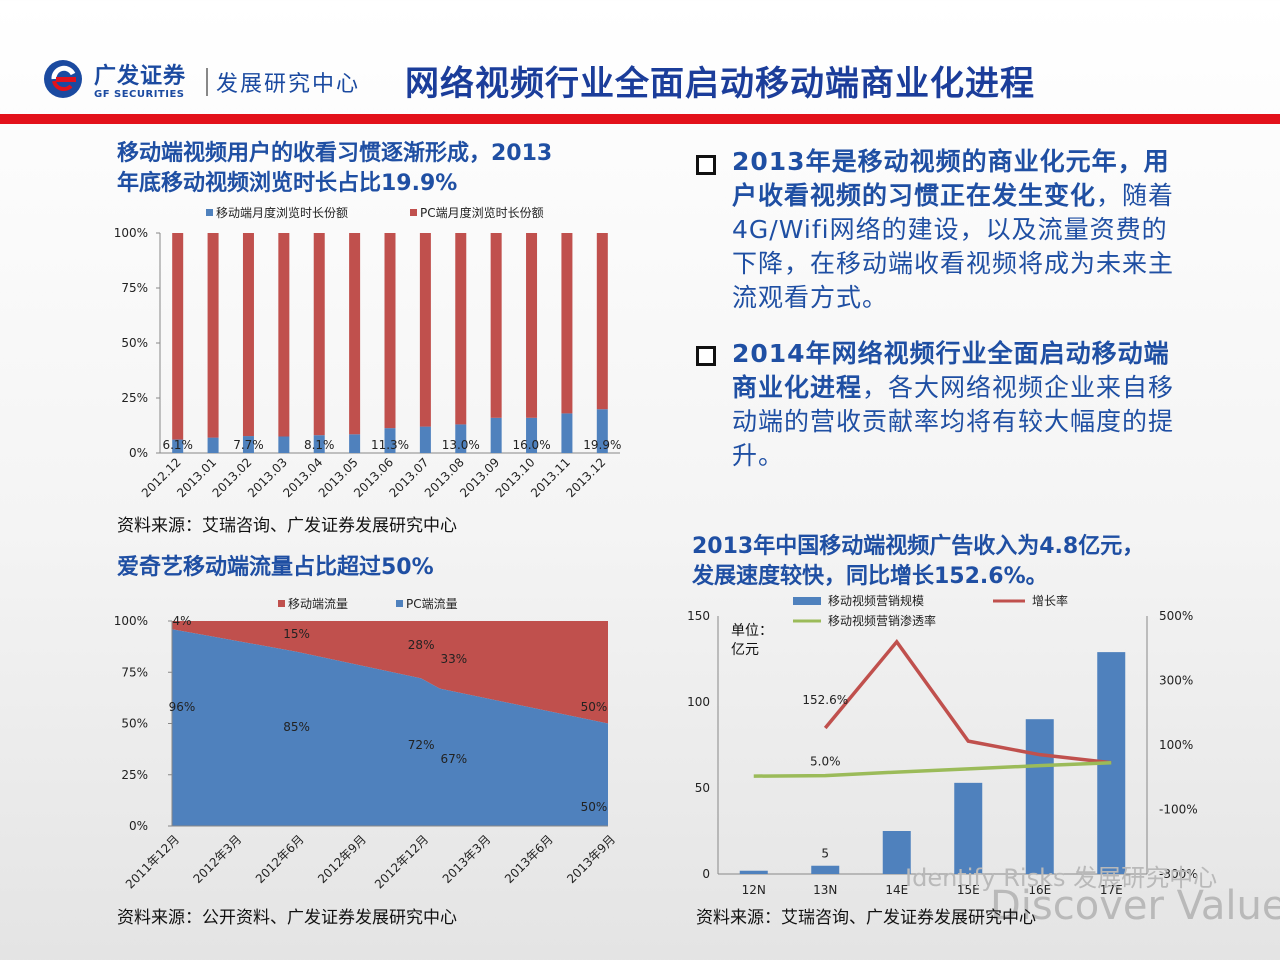  What do you see at coordinates (591, 859) in the screenshot?
I see `chart2-xtick-label: 2013年9月` at bounding box center [591, 859].